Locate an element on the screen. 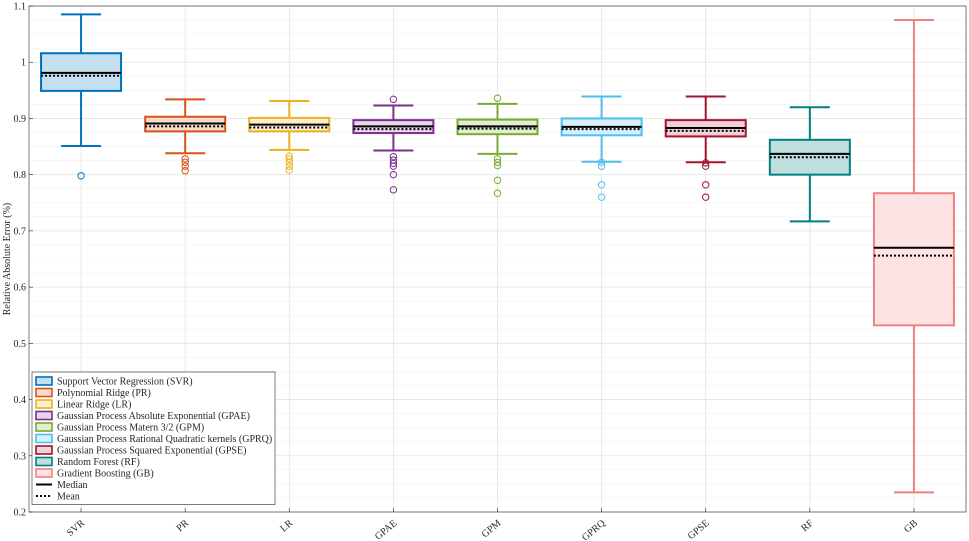 Image resolution: width=969 pixels, height=541 pixels. legend-label-mean: Mean is located at coordinates (68, 497).